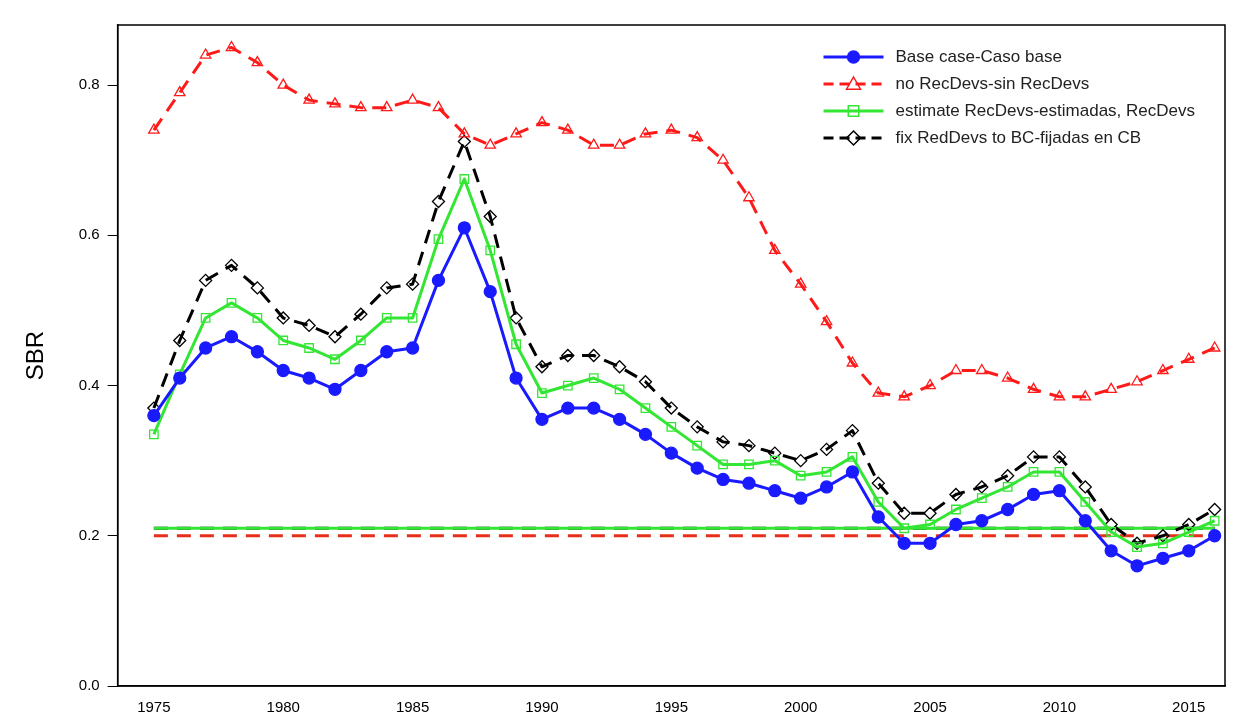 This screenshot has width=1255, height=728. Describe the element at coordinates (89, 84) in the screenshot. I see `y-tick-label: 0.8` at that location.